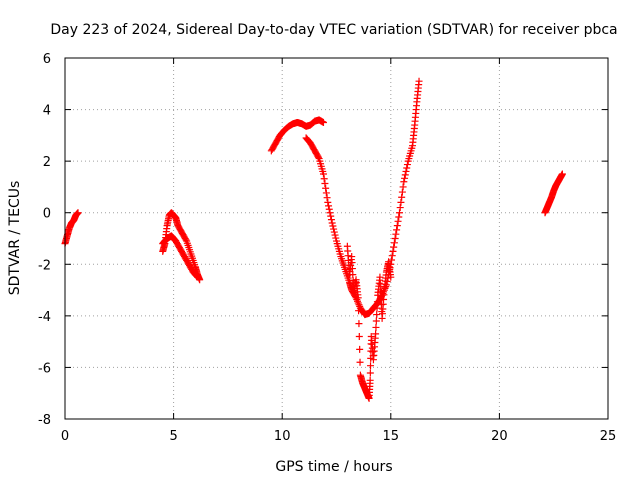 This screenshot has height=480, width=640. Describe the element at coordinates (15, 238) in the screenshot. I see `y-axis-label: SDTVAR / TECUs` at that location.